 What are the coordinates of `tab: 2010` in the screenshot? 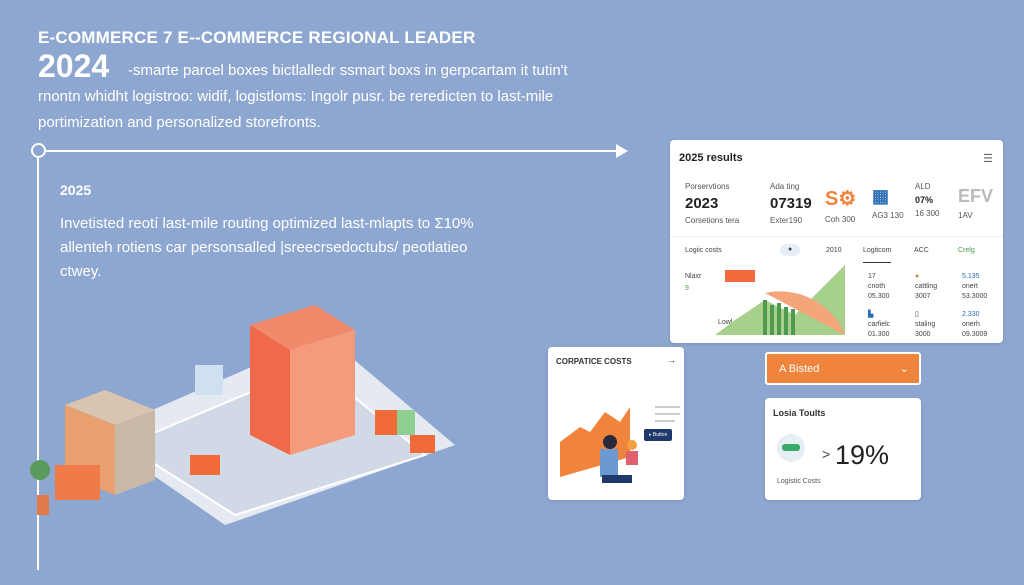 It's located at (834, 250).